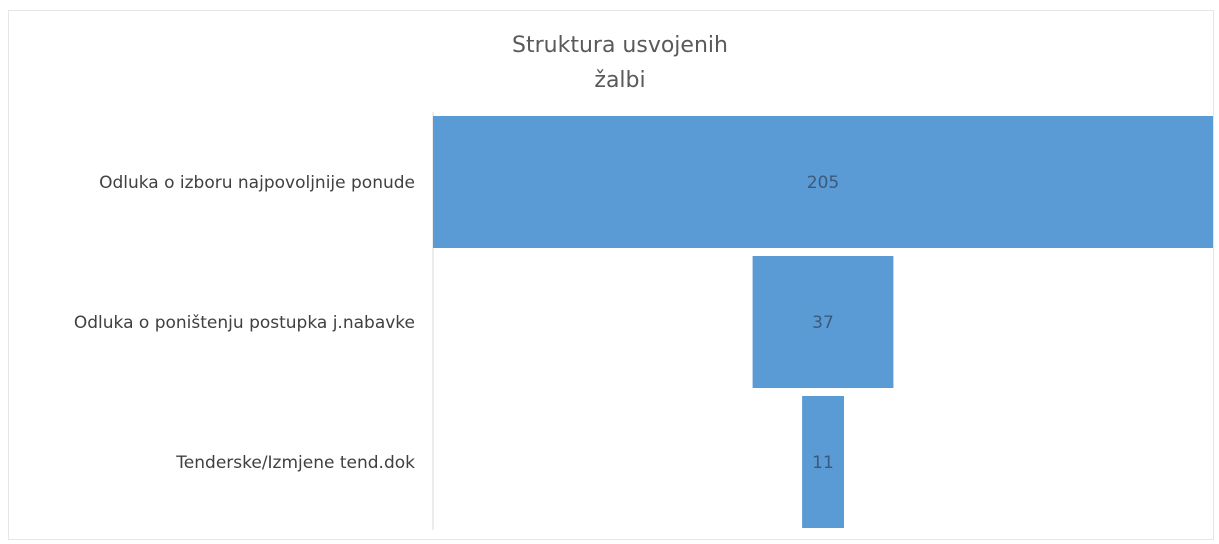 This screenshot has height=544, width=1219. I want to click on chart-title: Struktura usvojenih žalbi, so click(620, 63).